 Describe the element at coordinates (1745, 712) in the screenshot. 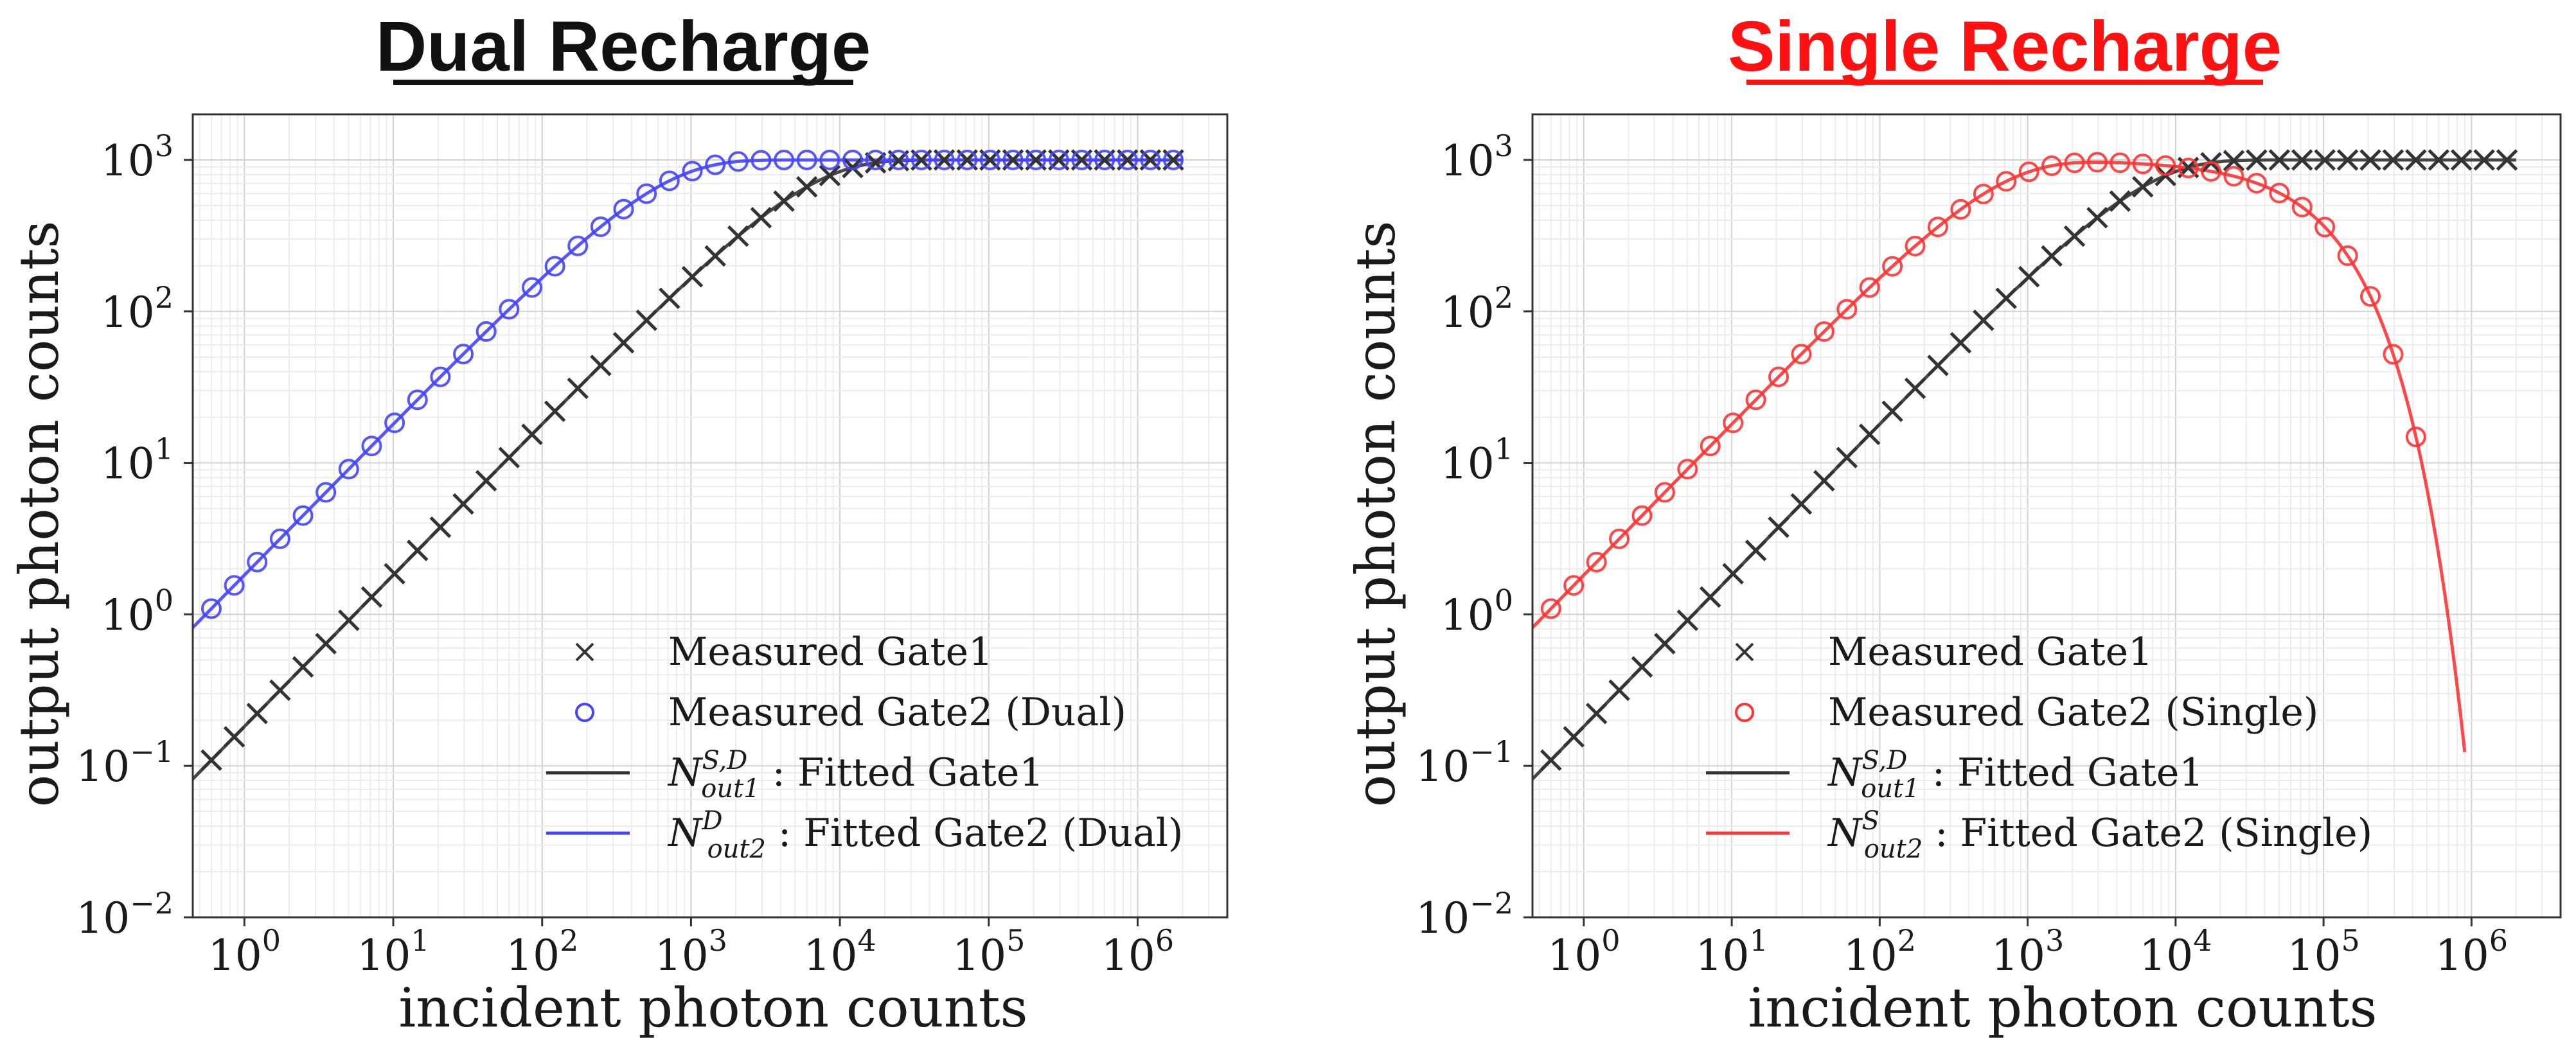

I see `legend-marker-o` at that location.